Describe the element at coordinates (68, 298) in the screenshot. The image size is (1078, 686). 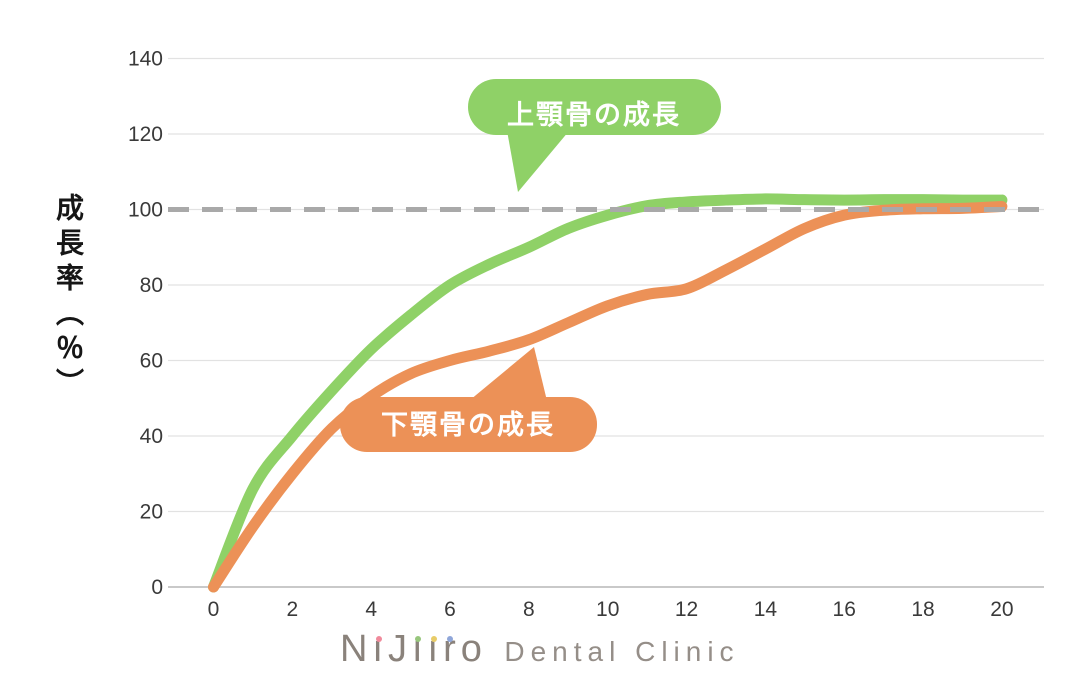
I see `y-axis-title: 成長率（％）` at that location.